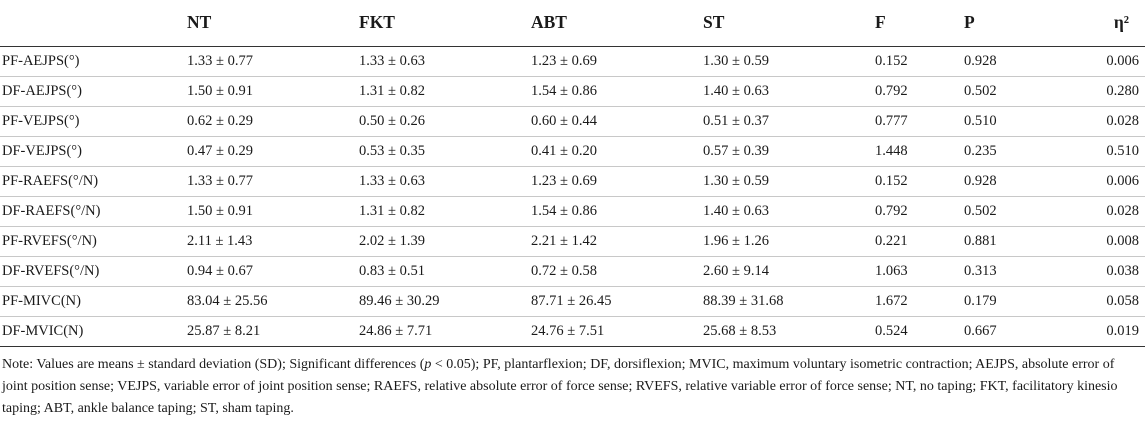 The height and width of the screenshot is (426, 1145). Describe the element at coordinates (41, 120) in the screenshot. I see `row-label: PF-VEJPS(°)` at that location.